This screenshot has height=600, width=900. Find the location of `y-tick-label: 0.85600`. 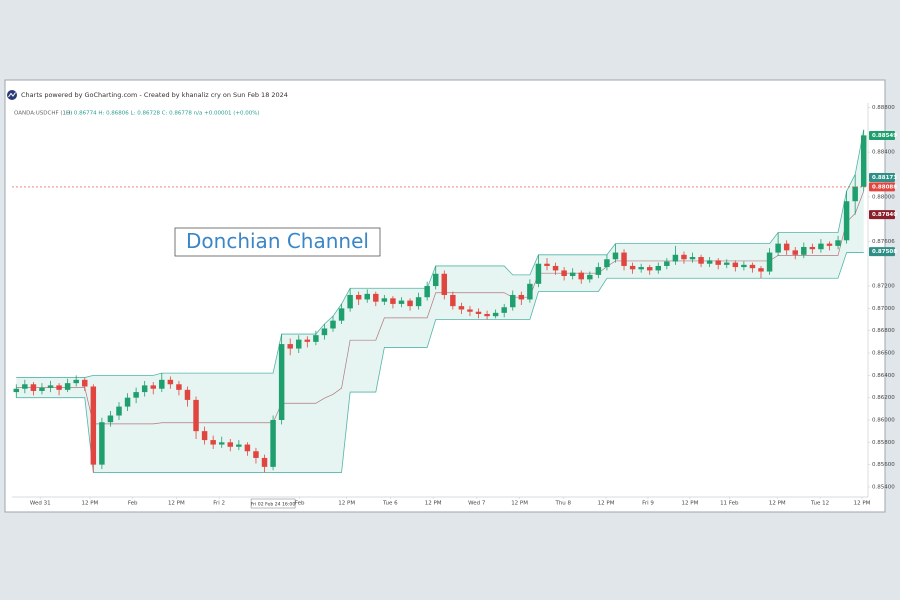

y-tick-label: 0.85600 is located at coordinates (883, 465).